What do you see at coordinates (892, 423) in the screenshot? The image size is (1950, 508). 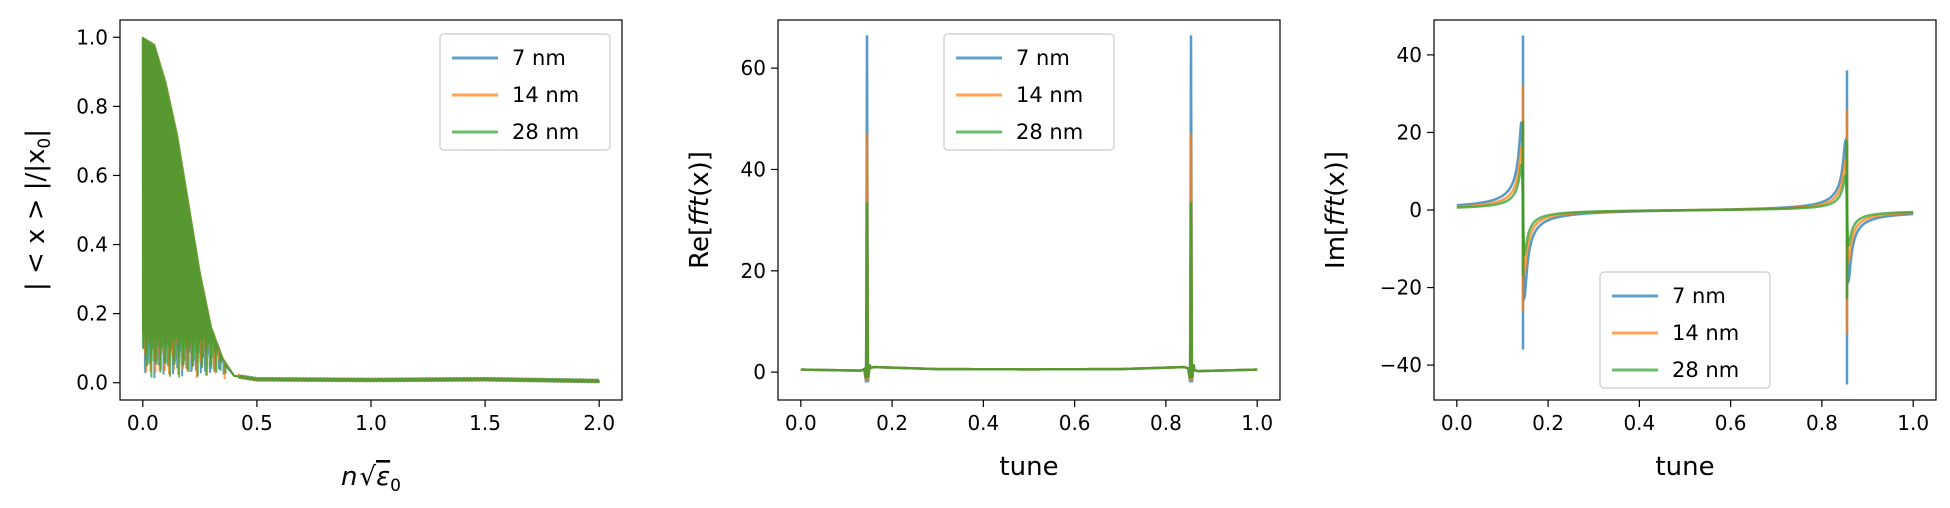 I see `panel2-xtick-label: 0.2` at bounding box center [892, 423].